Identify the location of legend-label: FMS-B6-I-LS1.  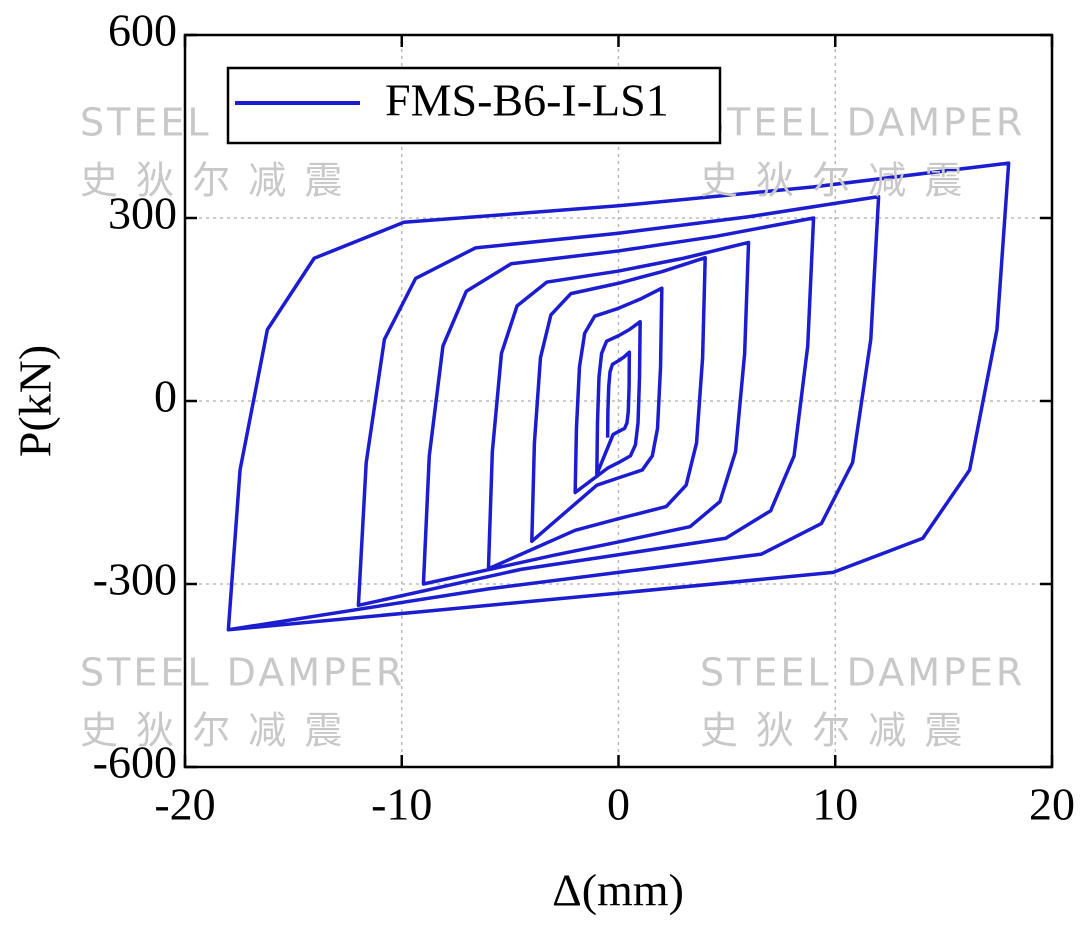
(527, 100).